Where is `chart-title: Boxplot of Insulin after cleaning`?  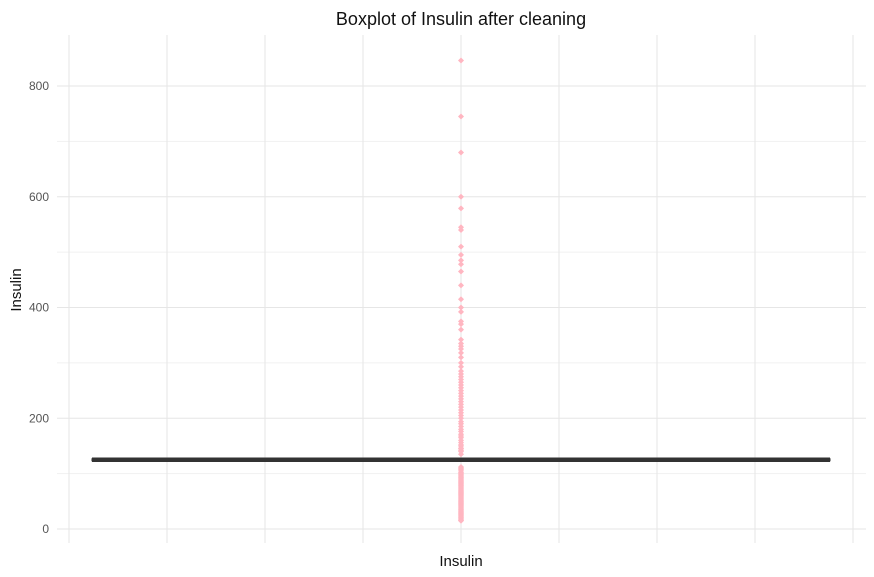 chart-title: Boxplot of Insulin after cleaning is located at coordinates (461, 19).